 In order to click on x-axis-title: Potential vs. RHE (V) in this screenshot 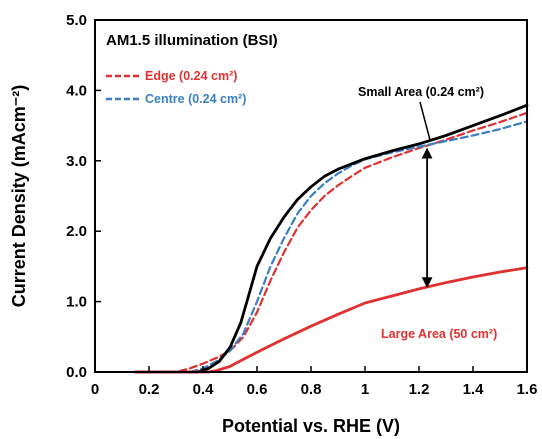, I will do `click(311, 426)`.